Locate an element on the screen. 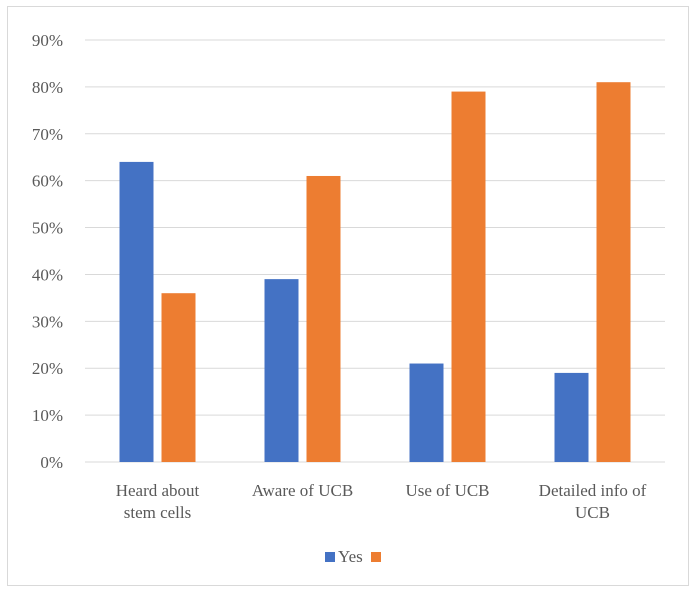 Image resolution: width=697 pixels, height=592 pixels. y-tick-label: 50% is located at coordinates (47, 228).